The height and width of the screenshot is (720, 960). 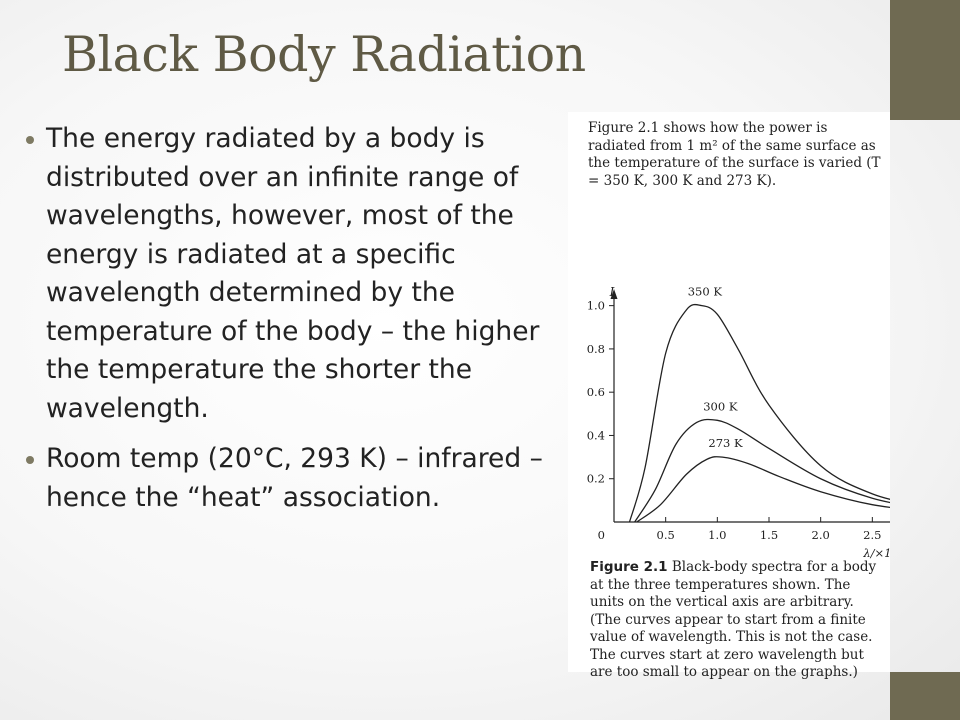 I want to click on x-tick-label: 0.5, so click(x=666, y=535).